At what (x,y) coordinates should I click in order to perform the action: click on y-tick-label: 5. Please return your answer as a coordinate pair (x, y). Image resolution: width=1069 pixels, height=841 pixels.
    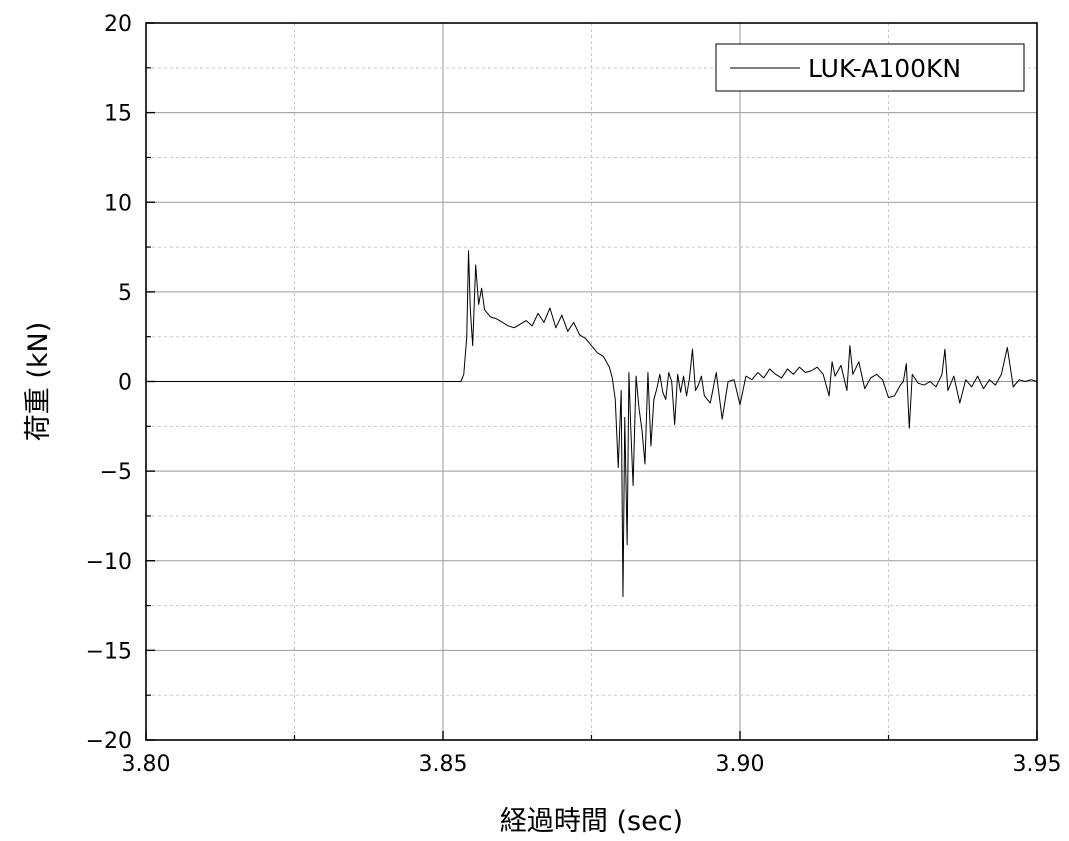
    Looking at the image, I should click on (125, 293).